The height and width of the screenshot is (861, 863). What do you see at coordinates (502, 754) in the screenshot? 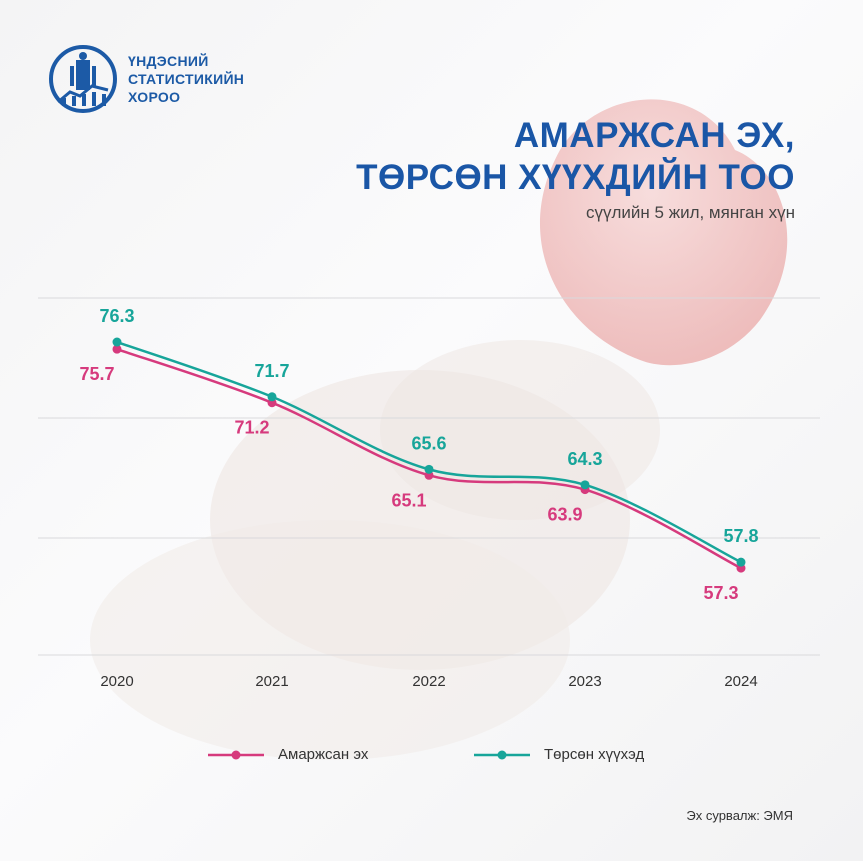
I see `legend-births-marker` at bounding box center [502, 754].